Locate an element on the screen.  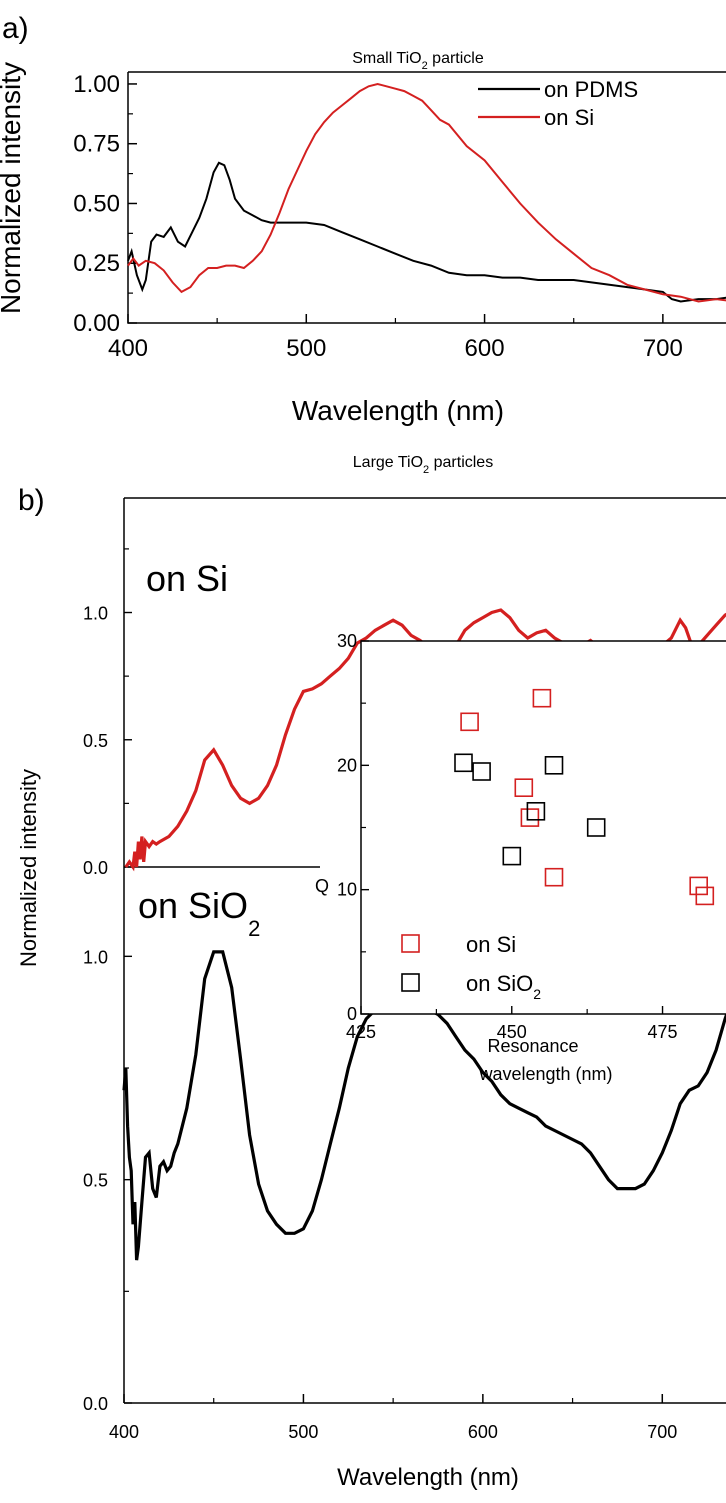
panel-a-legend-label: on Si is located at coordinates (569, 117).